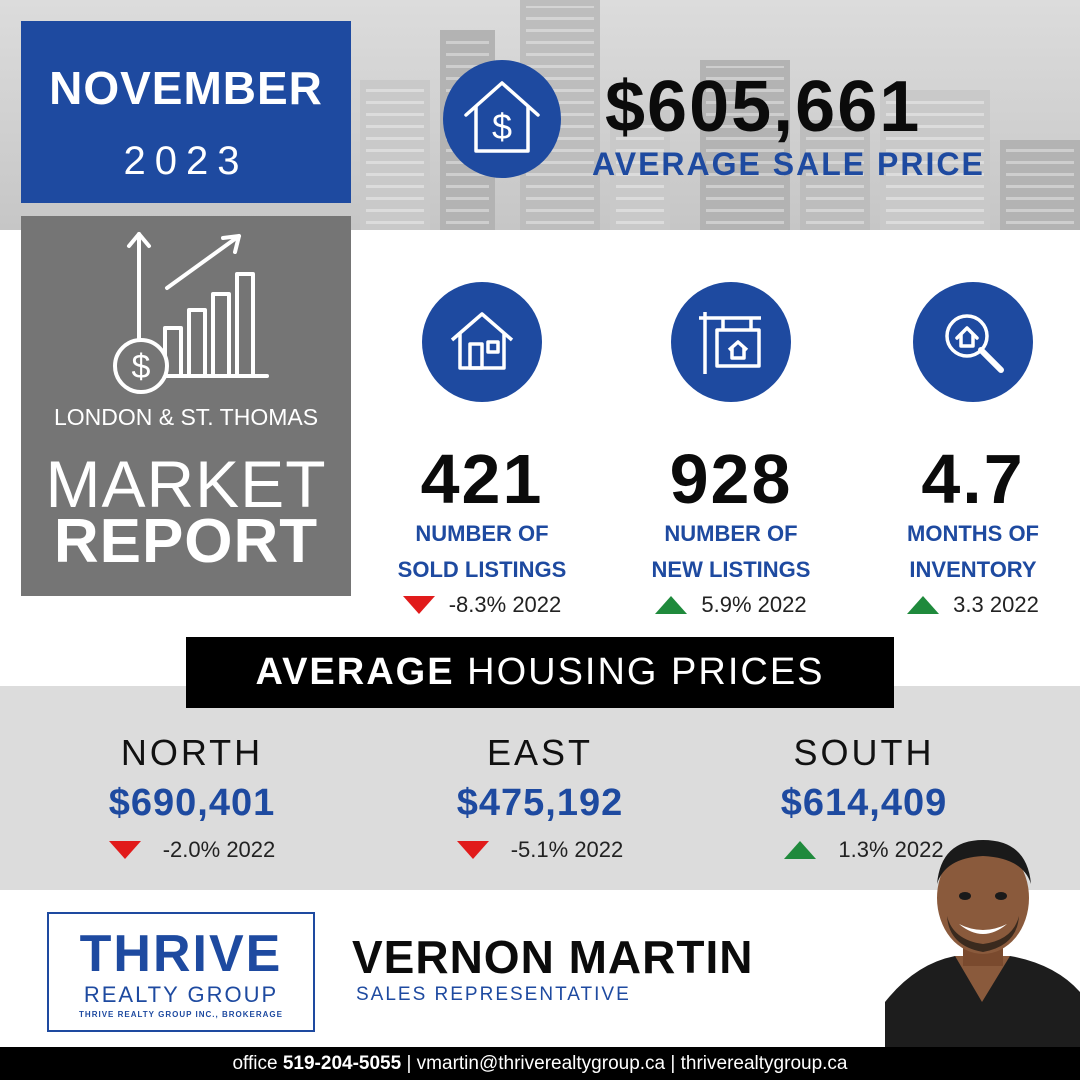  I want to click on stat-value: 928, so click(731, 479).